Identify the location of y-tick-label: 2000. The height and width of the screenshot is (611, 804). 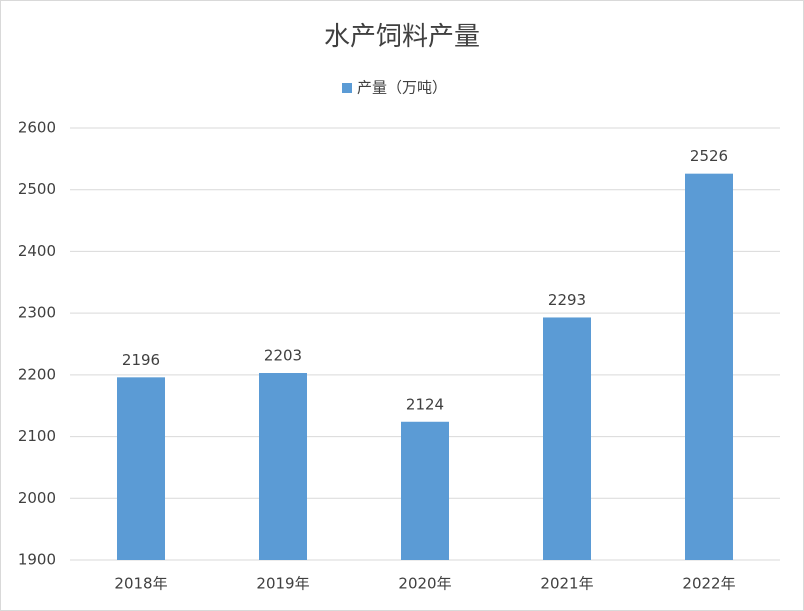
(37, 498).